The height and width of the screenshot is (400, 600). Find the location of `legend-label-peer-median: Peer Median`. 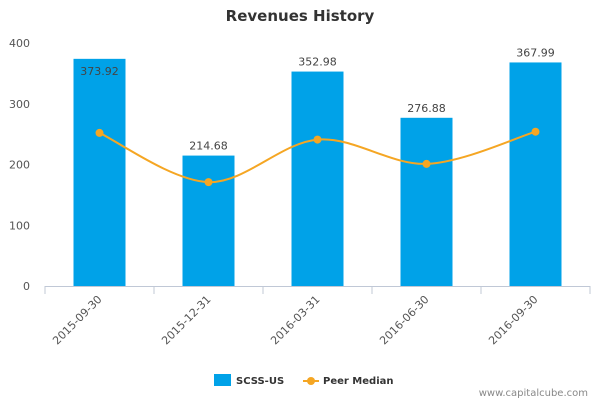

legend-label-peer-median: Peer Median is located at coordinates (358, 381).